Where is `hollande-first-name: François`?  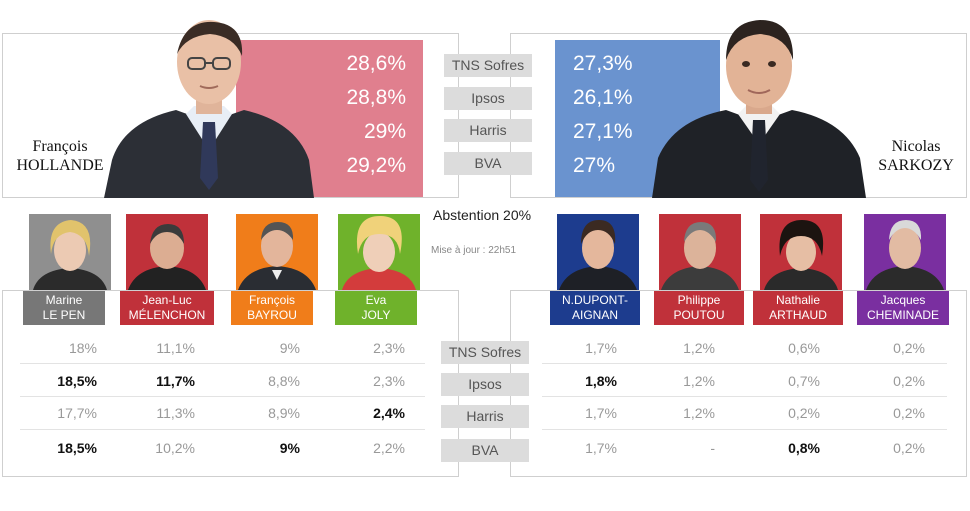 hollande-first-name: François is located at coordinates (60, 146).